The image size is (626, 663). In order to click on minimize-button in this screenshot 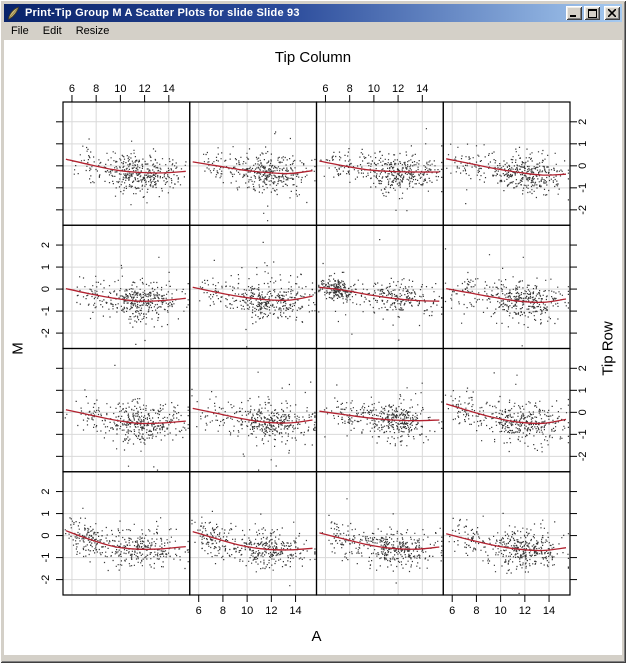, I will do `click(574, 13)`.